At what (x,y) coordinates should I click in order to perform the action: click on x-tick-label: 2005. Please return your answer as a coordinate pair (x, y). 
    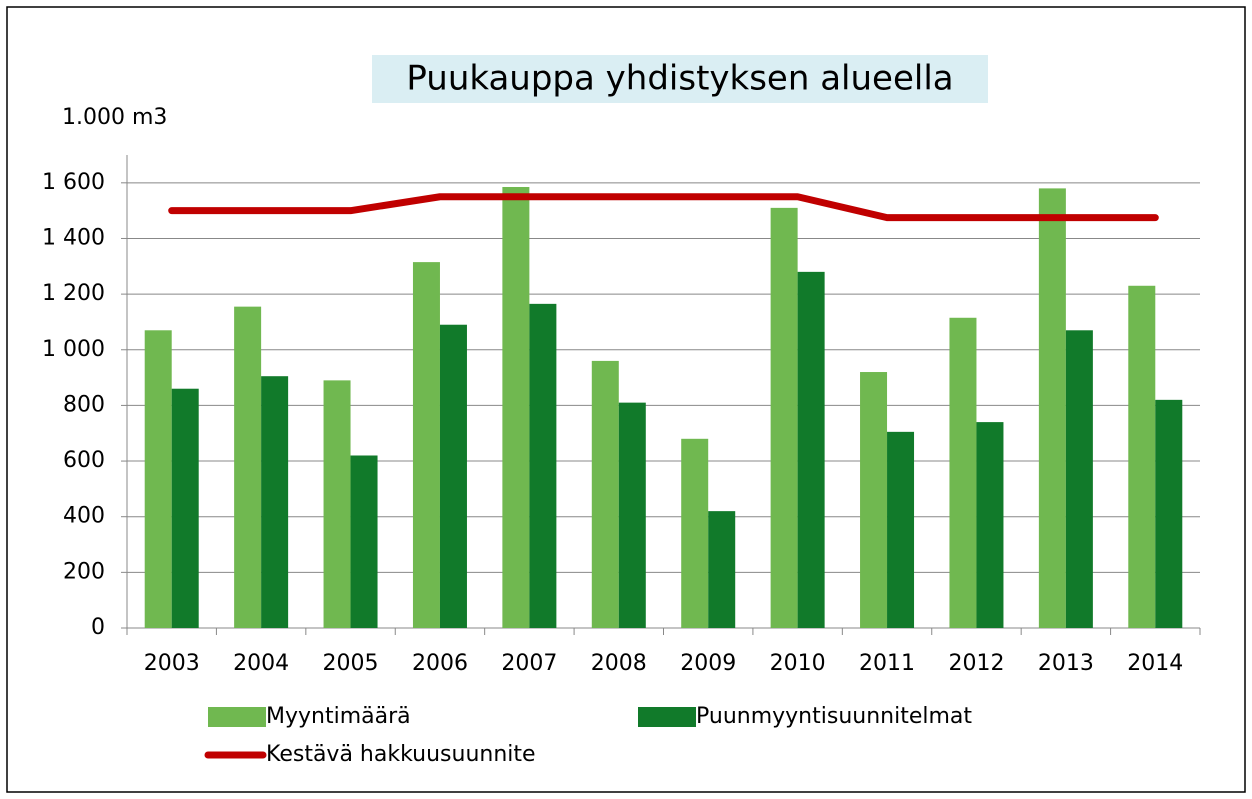
    Looking at the image, I should click on (351, 663).